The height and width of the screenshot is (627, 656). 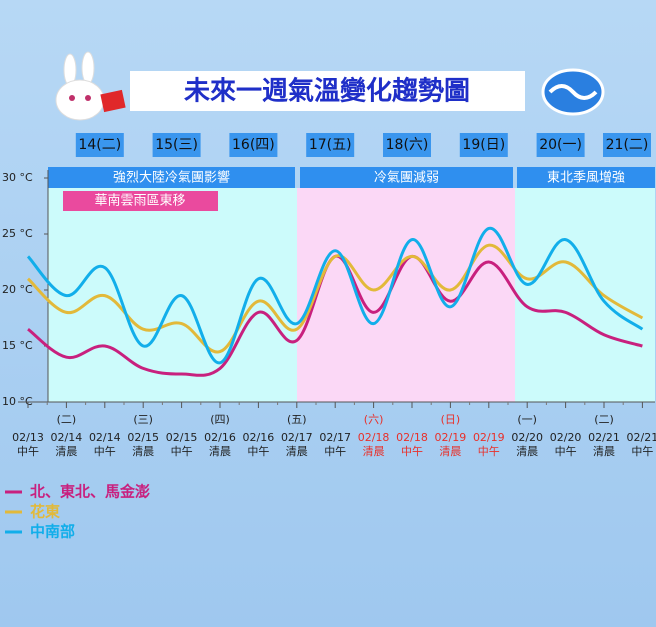 What do you see at coordinates (104, 444) in the screenshot?
I see `x-tick-label: 02/14 中午` at bounding box center [104, 444].